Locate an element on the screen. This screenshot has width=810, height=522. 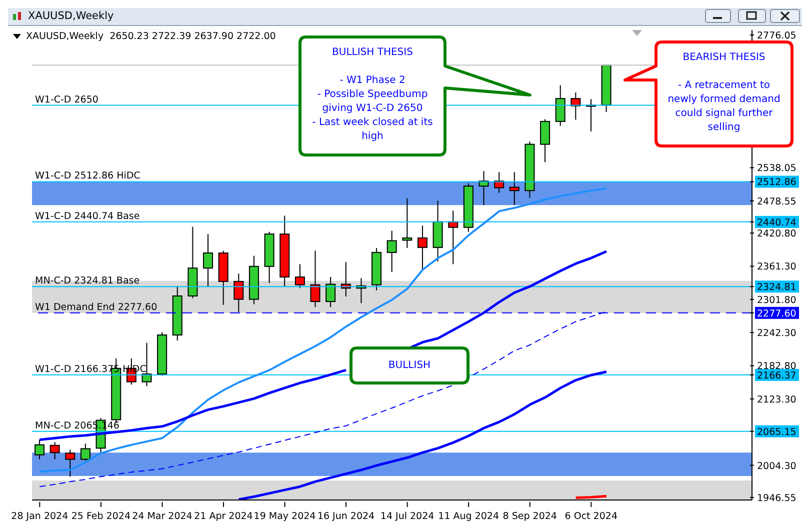
x-tick-label: 21 Apr 2024 is located at coordinates (223, 516).